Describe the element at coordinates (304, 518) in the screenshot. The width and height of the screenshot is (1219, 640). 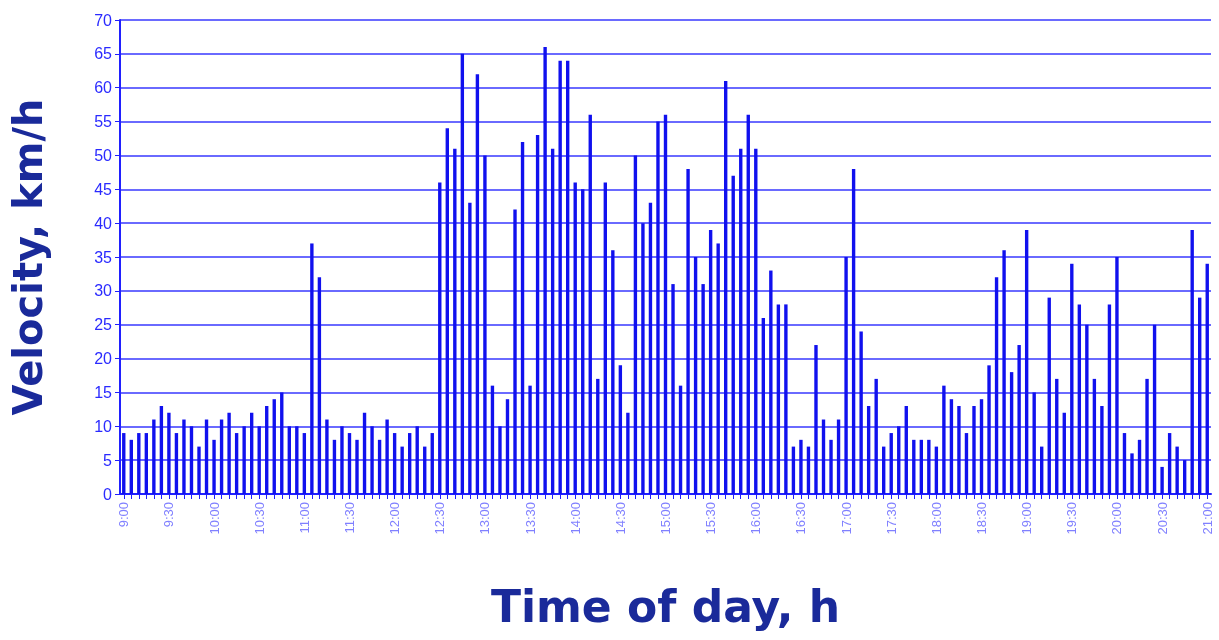
I see `x-tick-label: 11:00` at that location.